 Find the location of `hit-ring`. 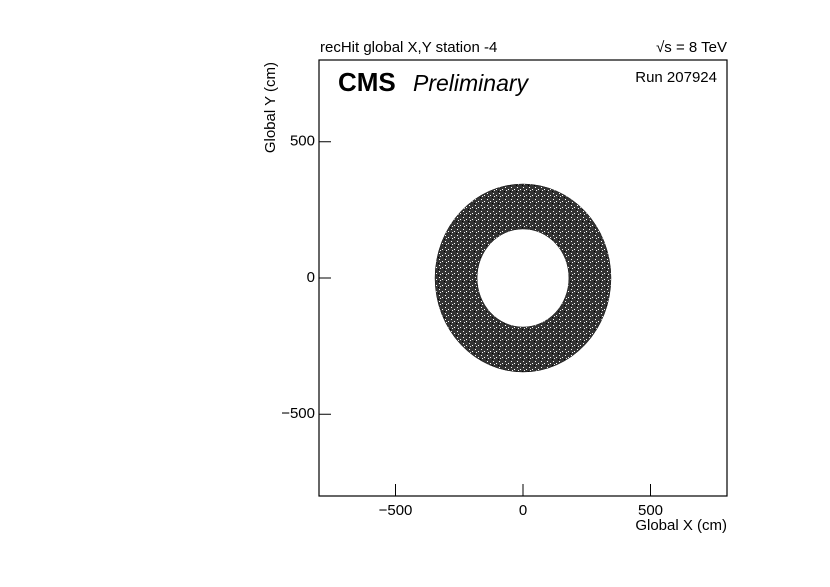

hit-ring is located at coordinates (523, 278).